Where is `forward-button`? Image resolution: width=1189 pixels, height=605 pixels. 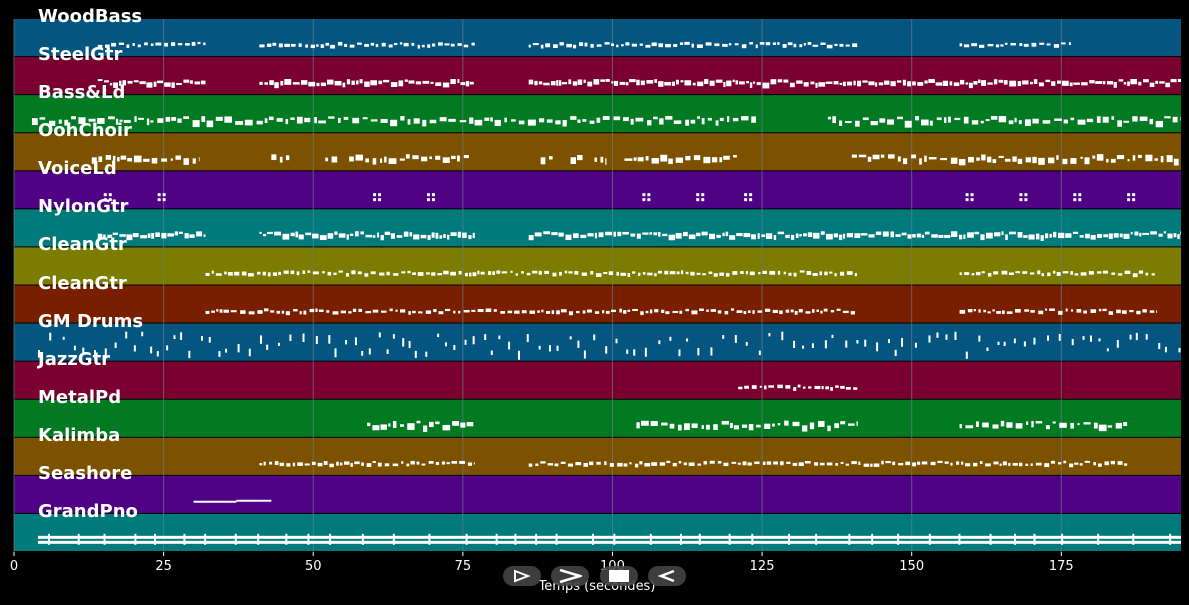
forward-button is located at coordinates (570, 576).